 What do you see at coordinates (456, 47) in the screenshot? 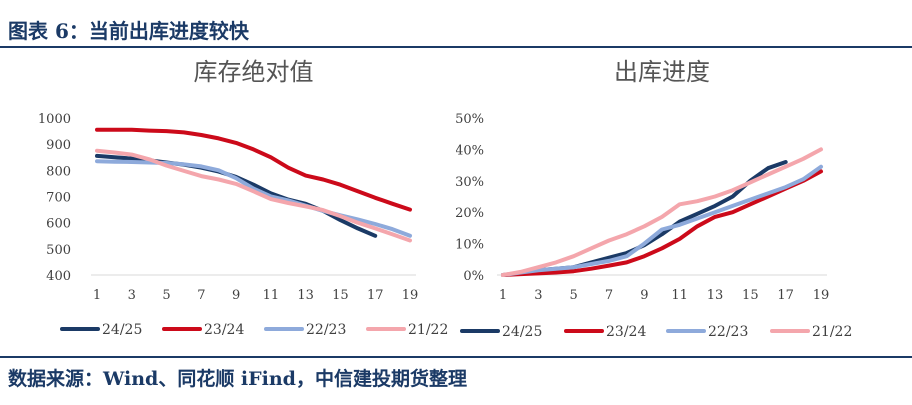
I see `header-divider` at bounding box center [456, 47].